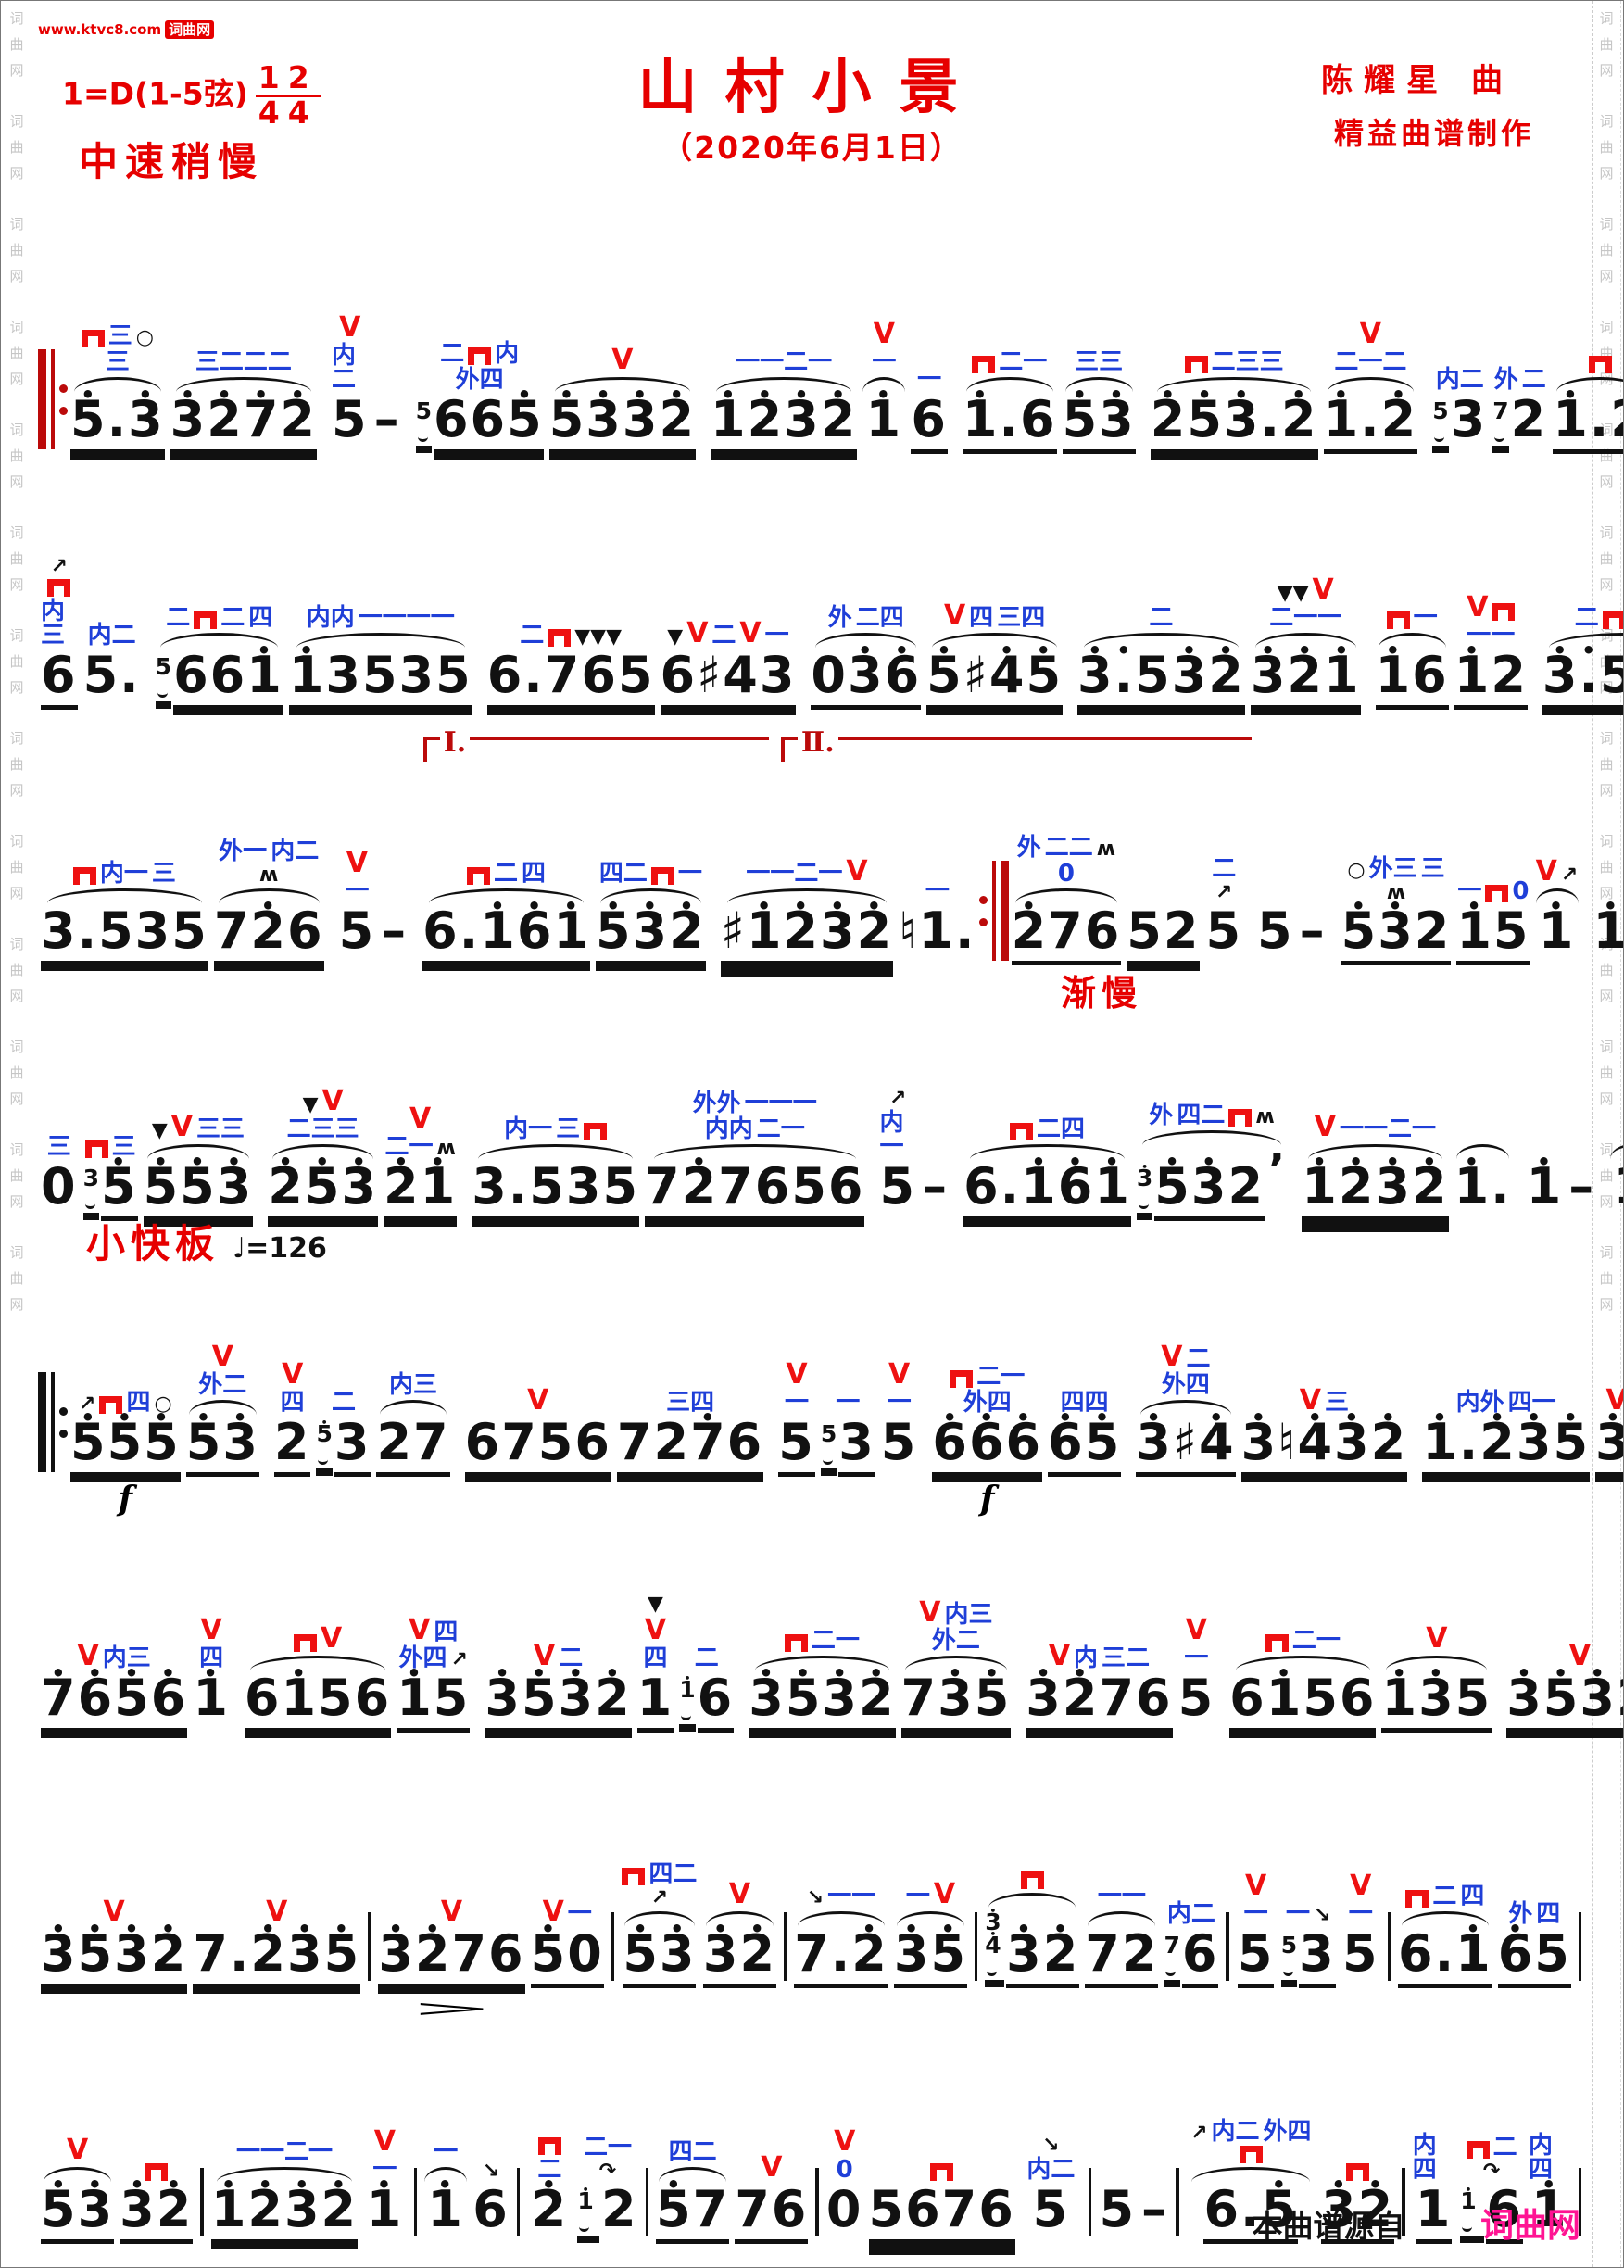 Image resolution: width=1624 pixels, height=2268 pixels. I want to click on note-figures: 32, so click(739, 1957).